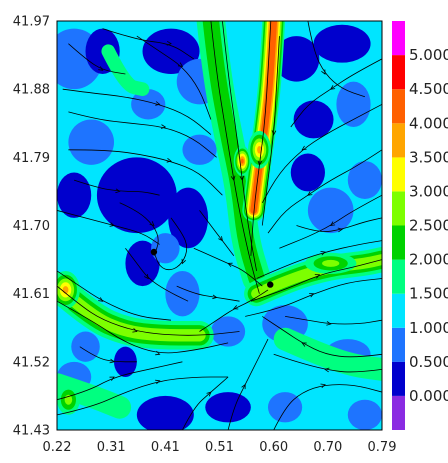 The height and width of the screenshot is (463, 448). Describe the element at coordinates (31, 227) in the screenshot. I see `y-axis-ticks: 41.97 41.88 41.79 41.70 41.61 41.52 41.43` at that location.